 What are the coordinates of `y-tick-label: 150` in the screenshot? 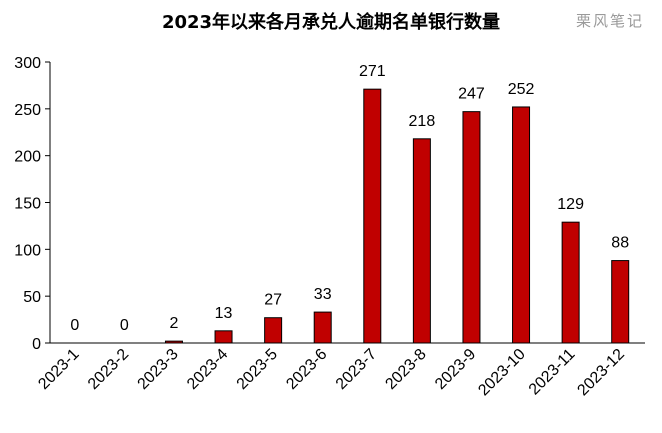 It's located at (27, 204).